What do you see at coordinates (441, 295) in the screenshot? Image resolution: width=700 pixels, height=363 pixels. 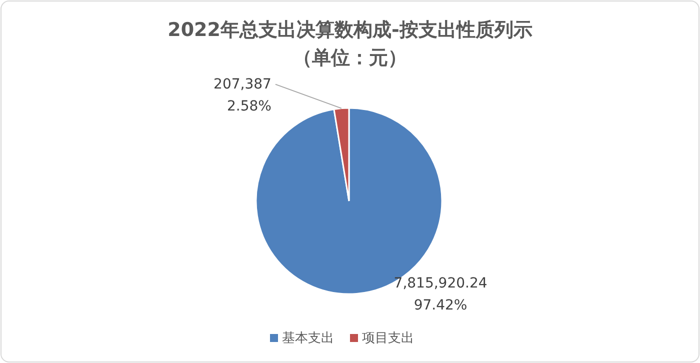 I see `data-label: 7,815,920.24 97.42%` at bounding box center [441, 295].